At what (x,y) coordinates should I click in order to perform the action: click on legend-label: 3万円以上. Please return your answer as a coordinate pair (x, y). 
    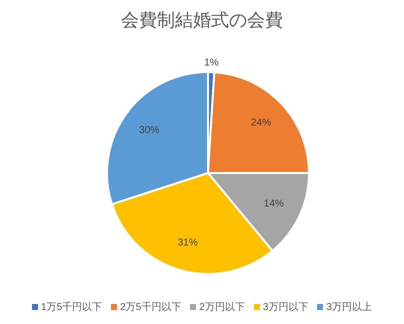
    Looking at the image, I should click on (349, 307).